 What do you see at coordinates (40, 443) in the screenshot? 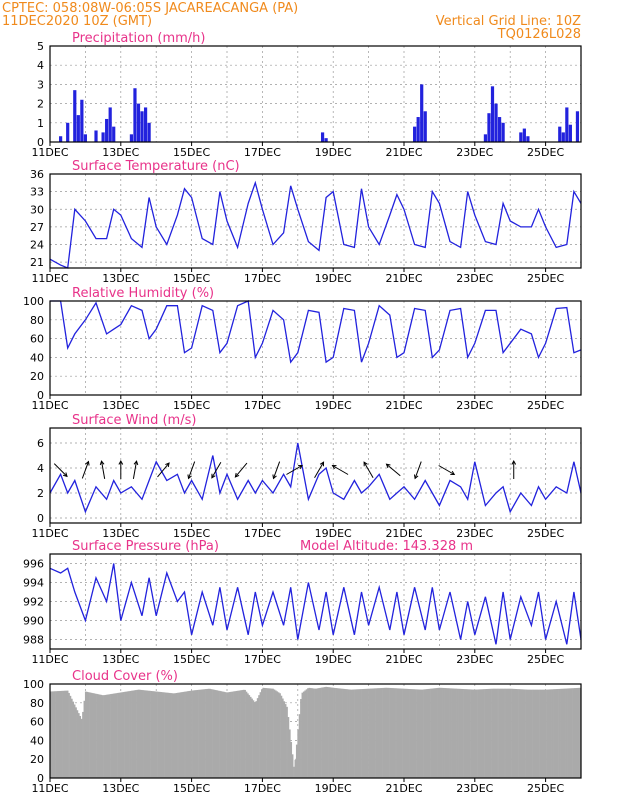
I see `y-tick-label: 6` at bounding box center [40, 443].